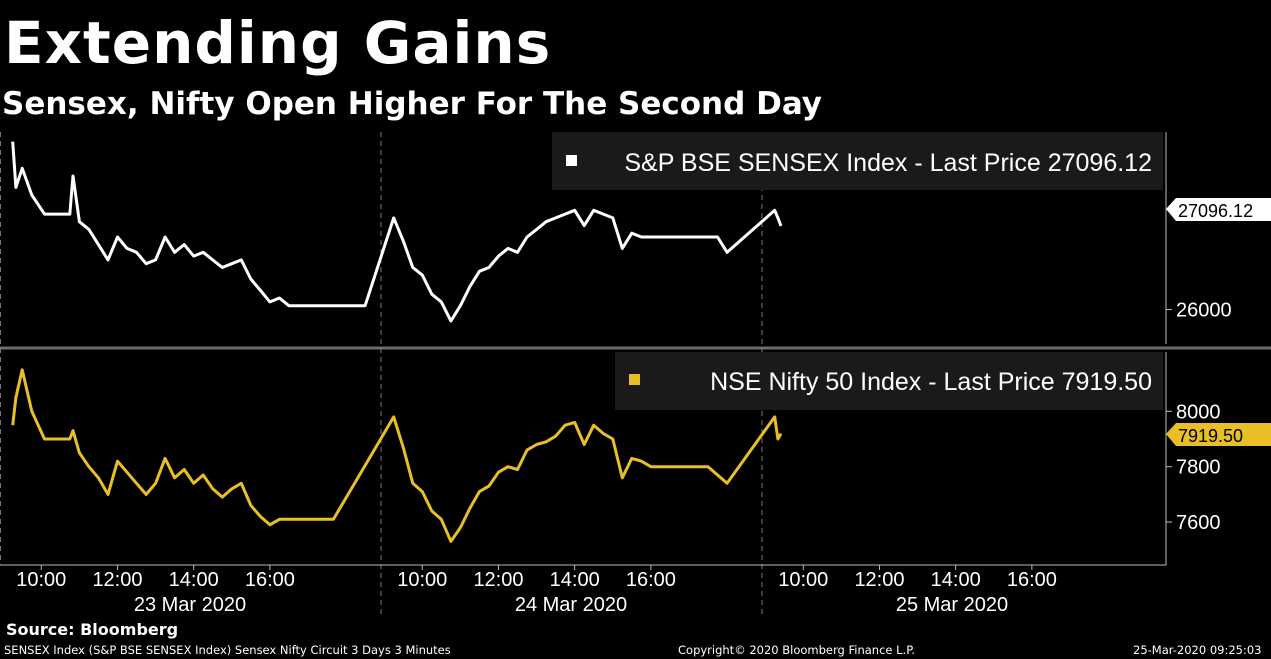  What do you see at coordinates (931, 382) in the screenshot?
I see `nifty-legend-text: NSE Nifty 50 Index - Last Price 7919.50` at bounding box center [931, 382].